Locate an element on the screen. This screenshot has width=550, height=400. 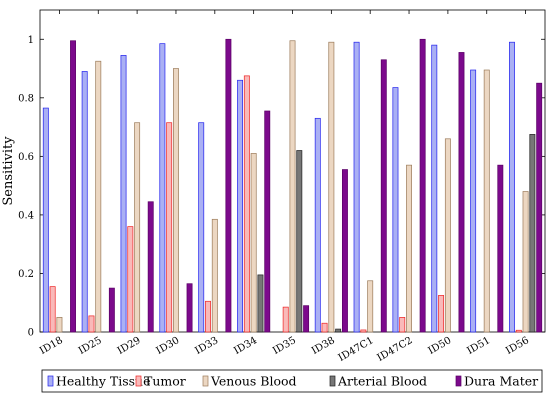
y-tick-label: 1 is located at coordinates (31, 40).